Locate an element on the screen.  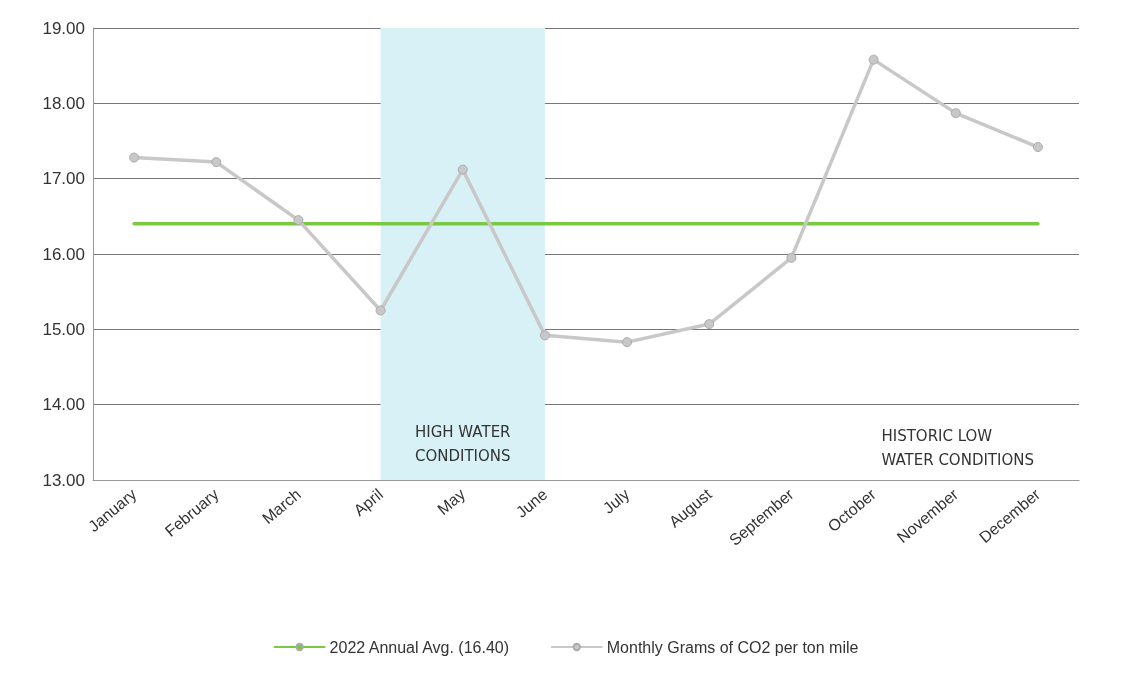
x-tick-label: July is located at coordinates (616, 501).